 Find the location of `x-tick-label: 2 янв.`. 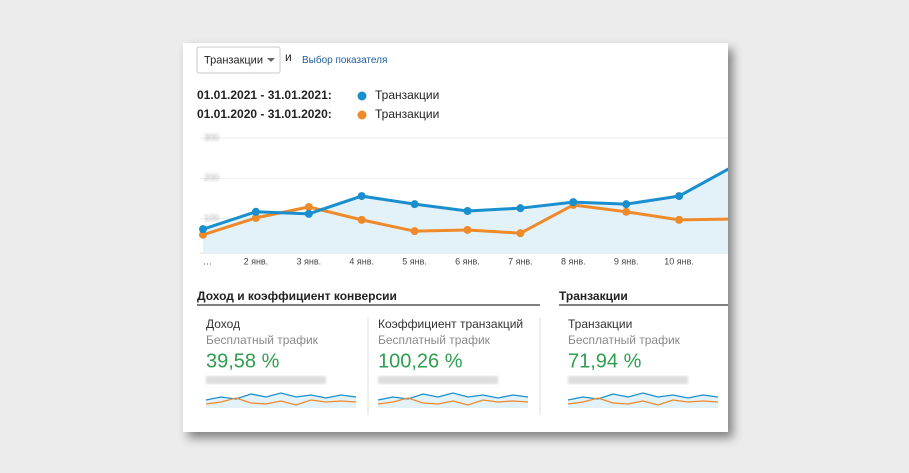

x-tick-label: 2 янв. is located at coordinates (256, 261).